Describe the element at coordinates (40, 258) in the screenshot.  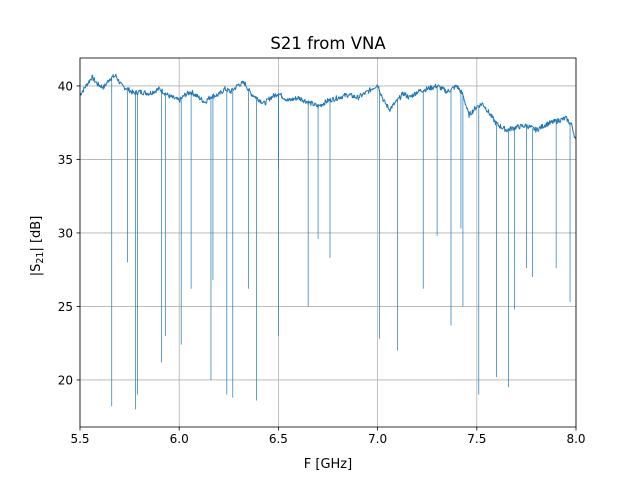
I see `y-axis-label-subscript: 21` at that location.